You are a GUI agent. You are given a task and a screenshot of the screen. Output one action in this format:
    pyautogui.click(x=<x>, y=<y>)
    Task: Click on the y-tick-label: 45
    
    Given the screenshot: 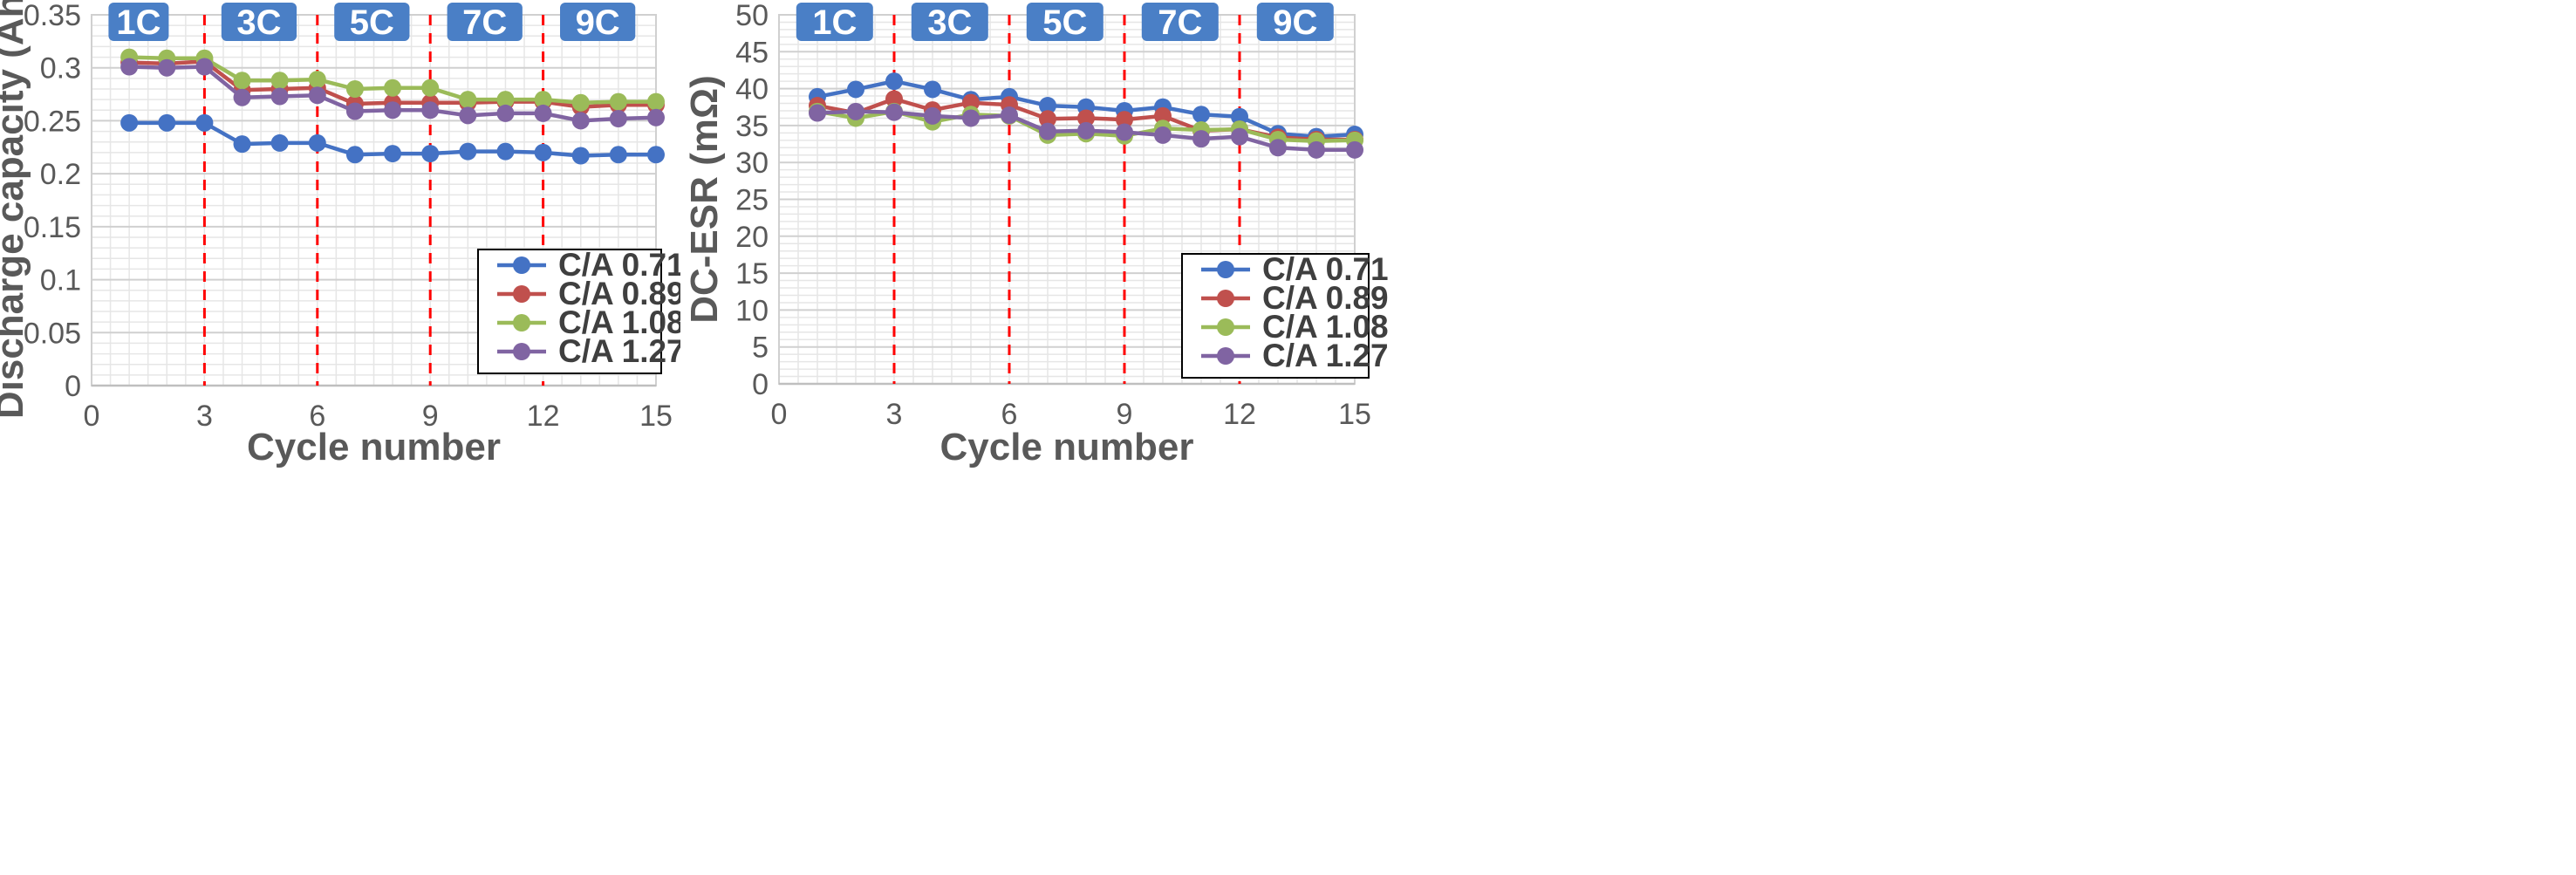 What is the action you would take?
    pyautogui.click(x=752, y=52)
    